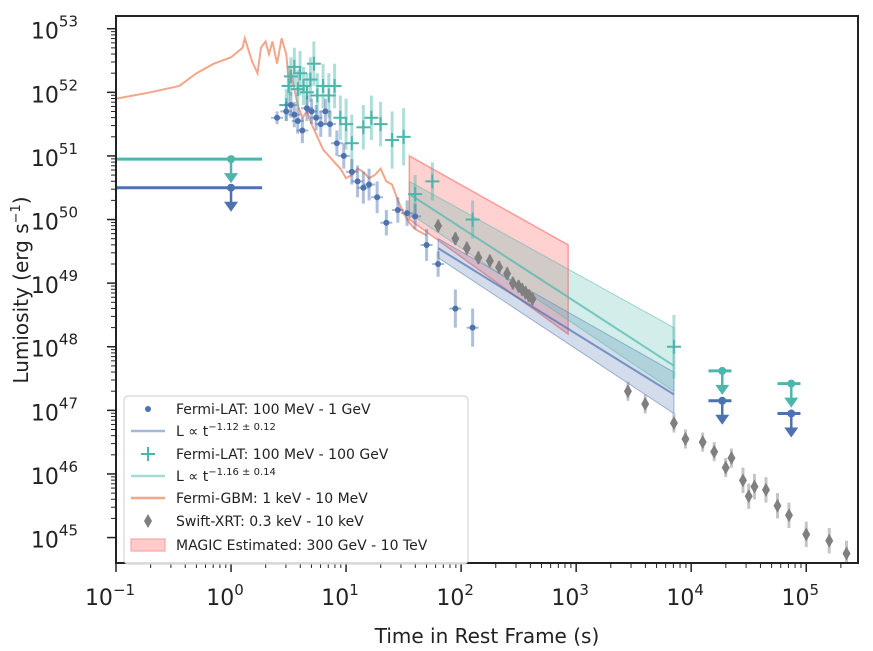 The image size is (873, 651). I want to click on y-tick-label: 1046, so click(54, 474).